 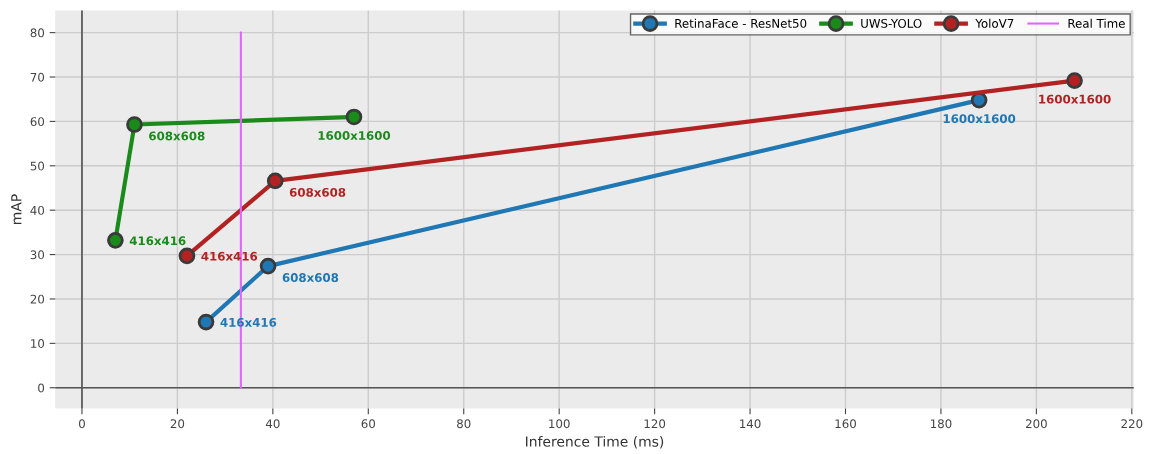 What do you see at coordinates (16, 209) in the screenshot?
I see `y-axis-title: mAP` at bounding box center [16, 209].